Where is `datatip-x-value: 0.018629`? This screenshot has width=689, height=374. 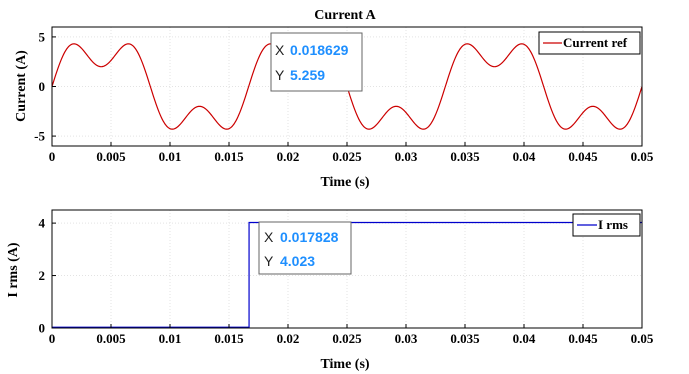
datatip-x-value: 0.018629 is located at coordinates (319, 50).